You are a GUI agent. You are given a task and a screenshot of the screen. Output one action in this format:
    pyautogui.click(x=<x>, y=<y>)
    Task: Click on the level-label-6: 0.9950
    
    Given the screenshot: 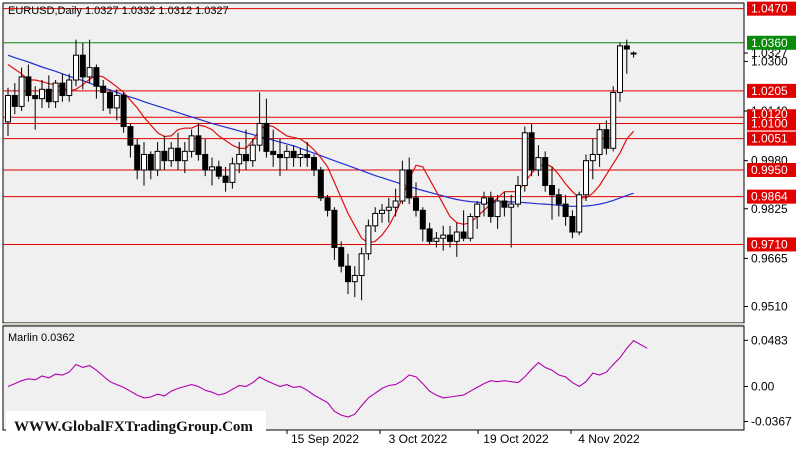 What is the action you would take?
    pyautogui.click(x=771, y=169)
    